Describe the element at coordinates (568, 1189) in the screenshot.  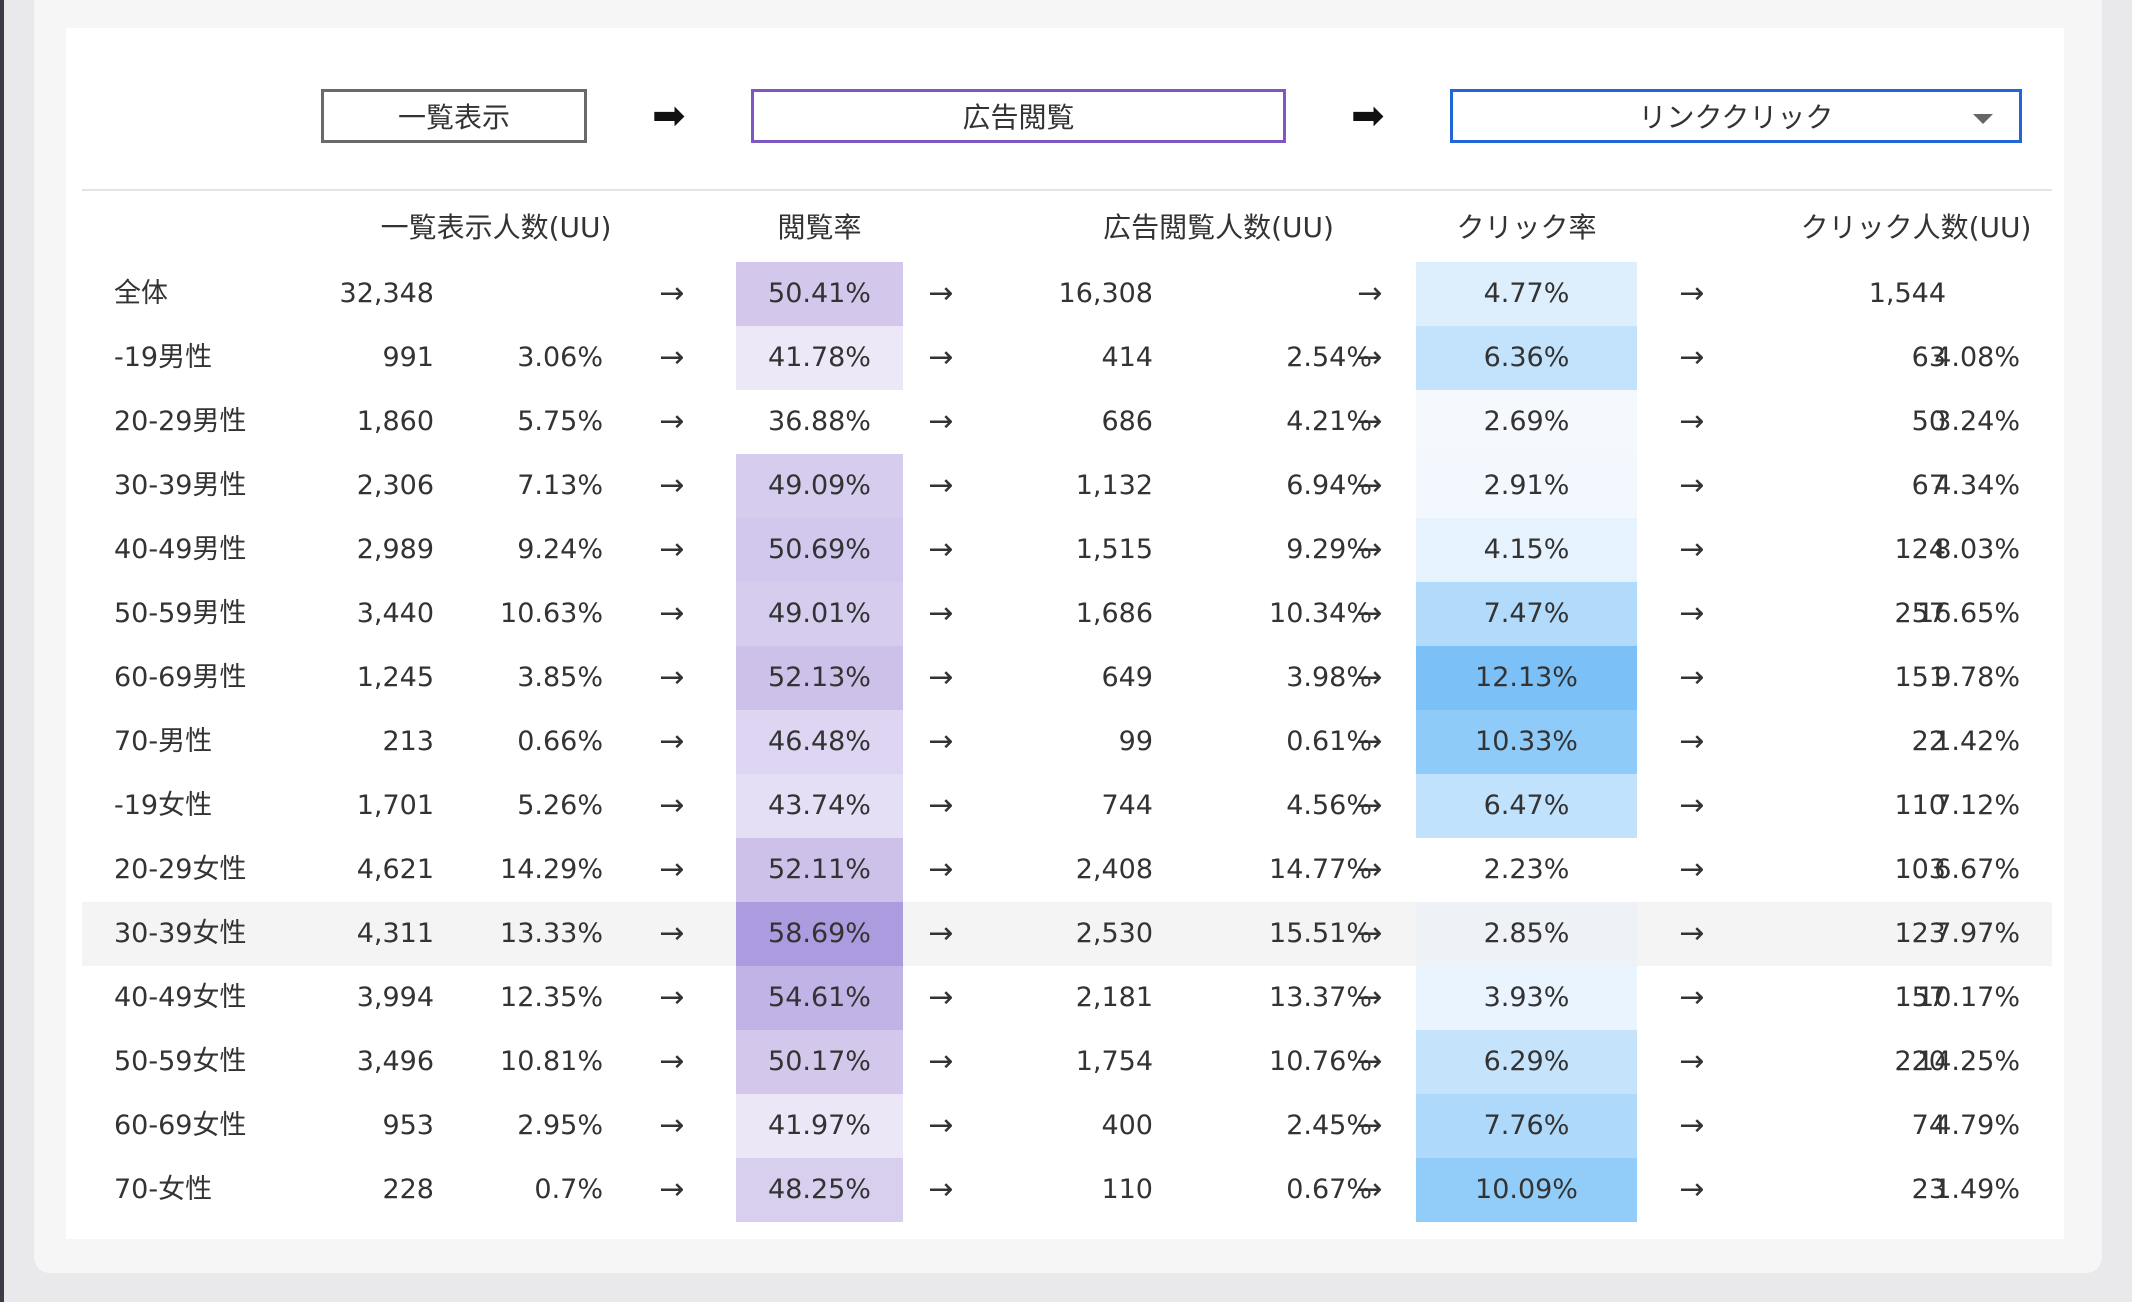
I see `list-uu-share: 0.7%` at that location.